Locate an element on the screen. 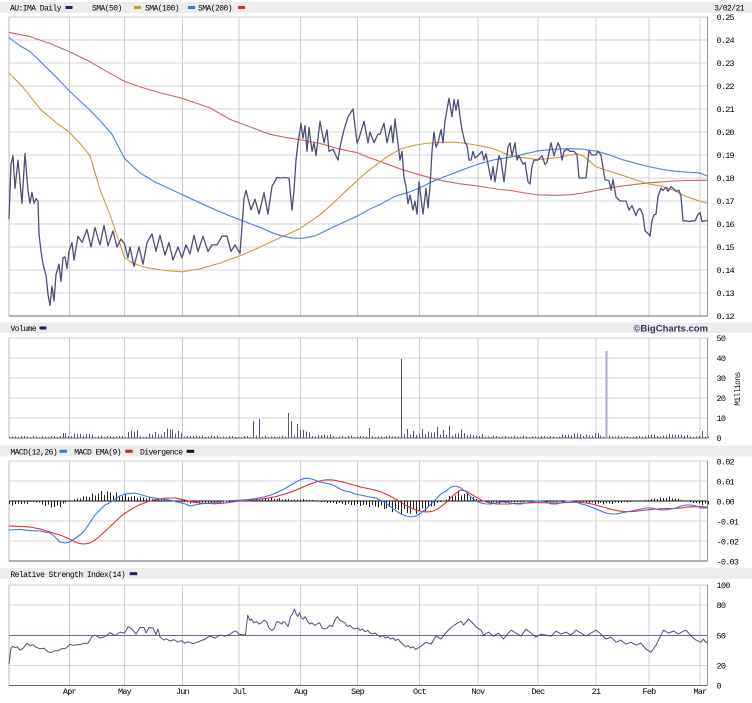 This screenshot has width=752, height=703. svg-text: 0.17 is located at coordinates (726, 202).